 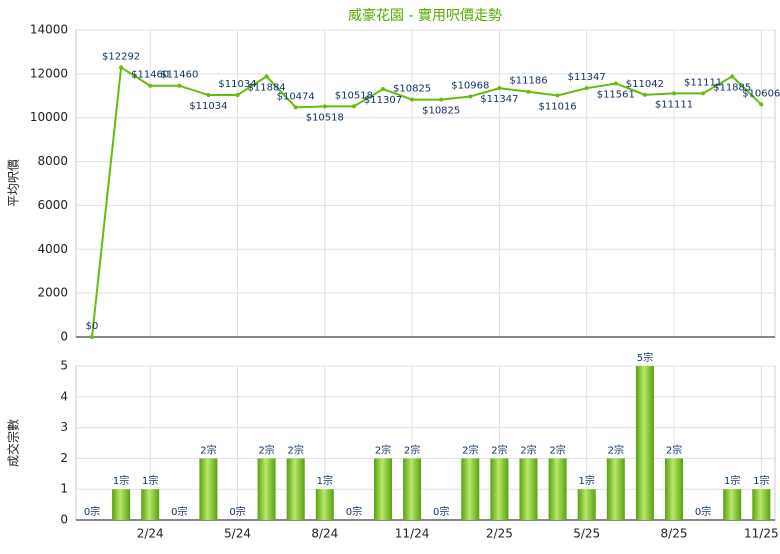 I want to click on y-tick-label: 14000, so click(x=49, y=30).